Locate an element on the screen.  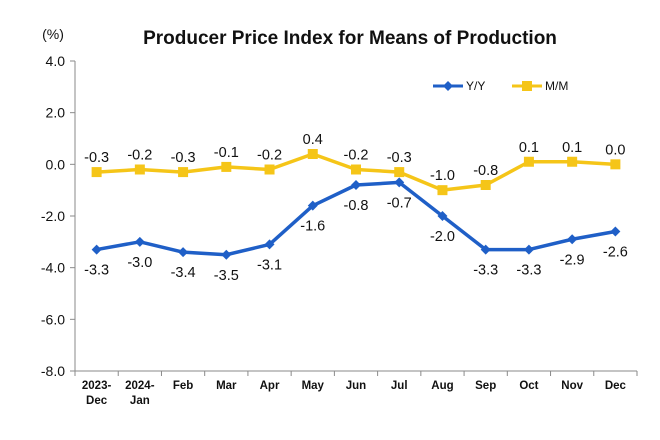
x-tick-label: Dec is located at coordinates (616, 386).